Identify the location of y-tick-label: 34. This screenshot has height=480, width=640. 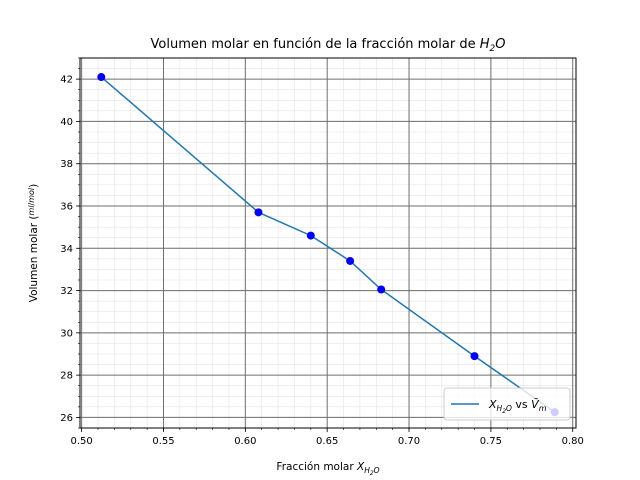
(66, 249).